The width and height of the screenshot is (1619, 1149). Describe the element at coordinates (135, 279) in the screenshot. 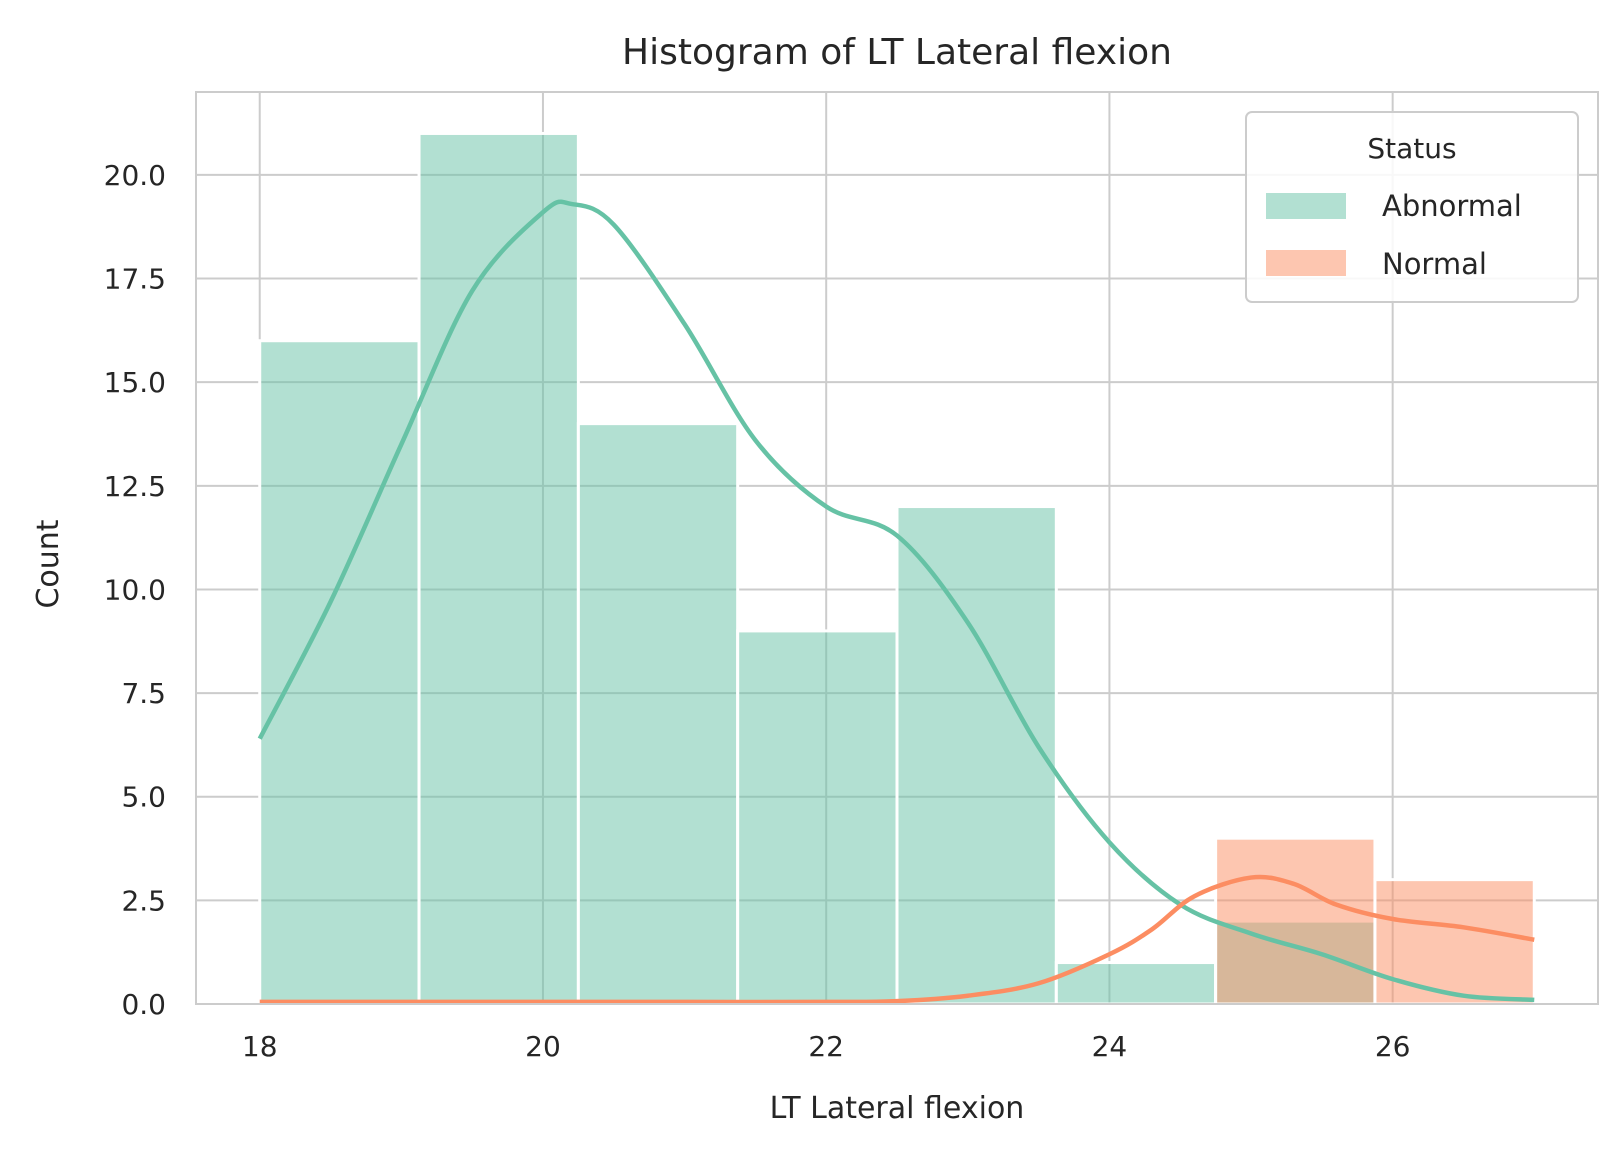

I see `y-tick-label: 17.5` at that location.